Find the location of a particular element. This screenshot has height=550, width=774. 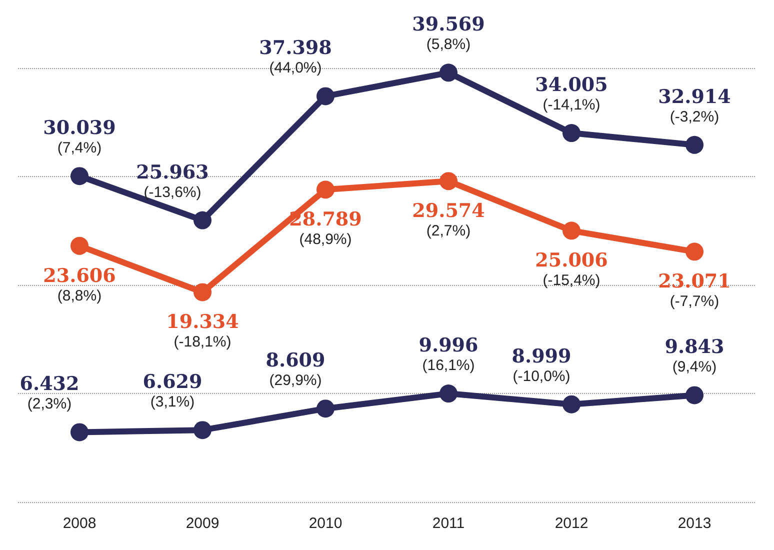

data-label: 19.334 (-18,1%) is located at coordinates (202, 331).